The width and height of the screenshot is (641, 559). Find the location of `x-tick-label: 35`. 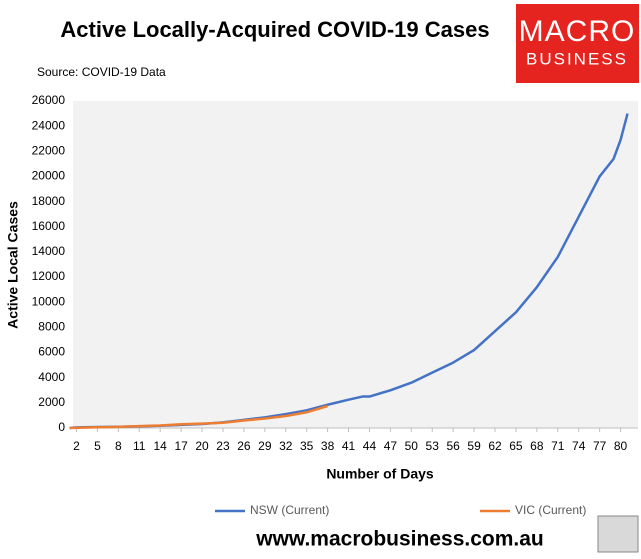

x-tick-label: 35 is located at coordinates (307, 446).